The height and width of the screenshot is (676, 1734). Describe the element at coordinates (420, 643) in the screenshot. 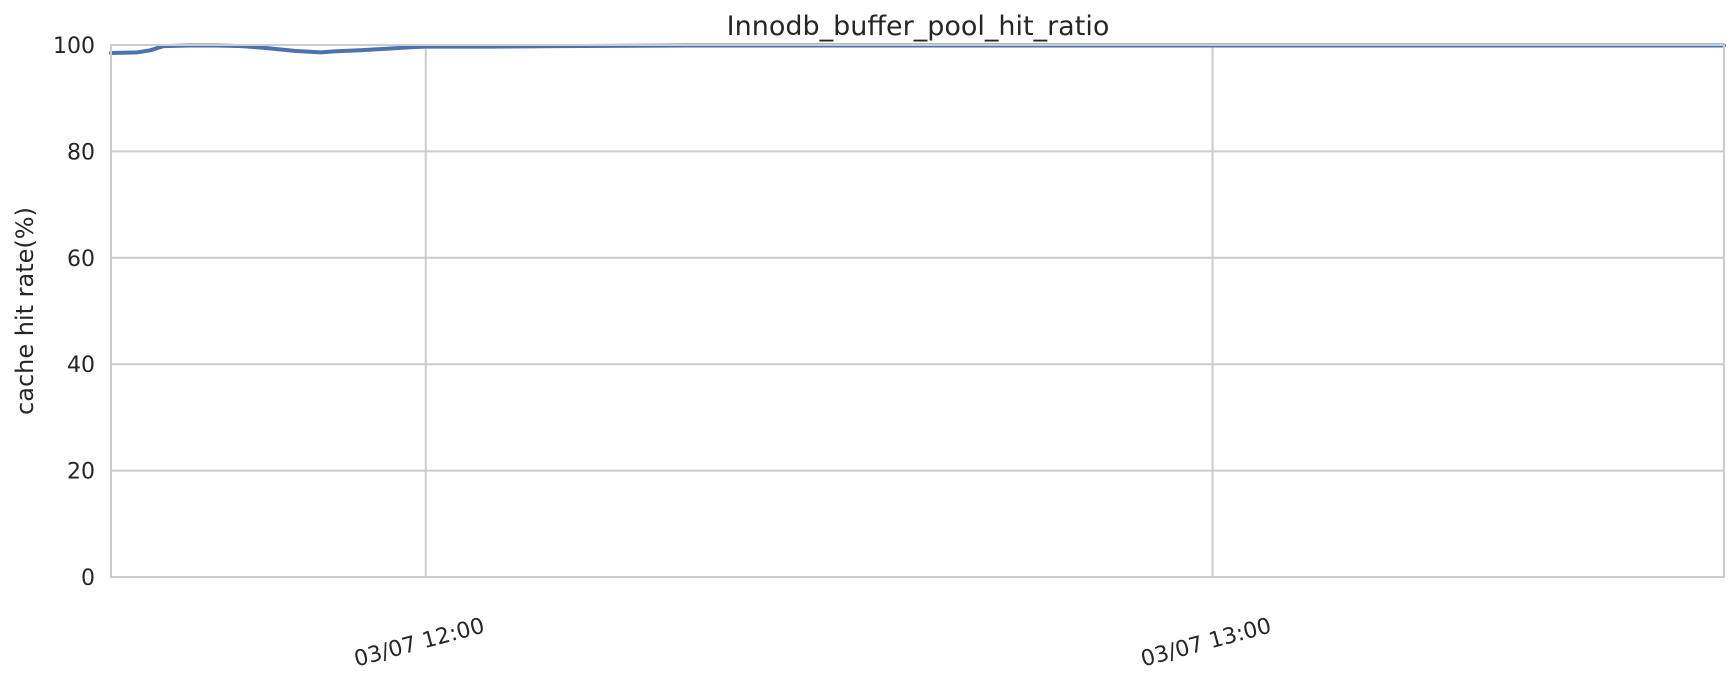

I see `x-tick-label: 03/07 12:00` at that location.